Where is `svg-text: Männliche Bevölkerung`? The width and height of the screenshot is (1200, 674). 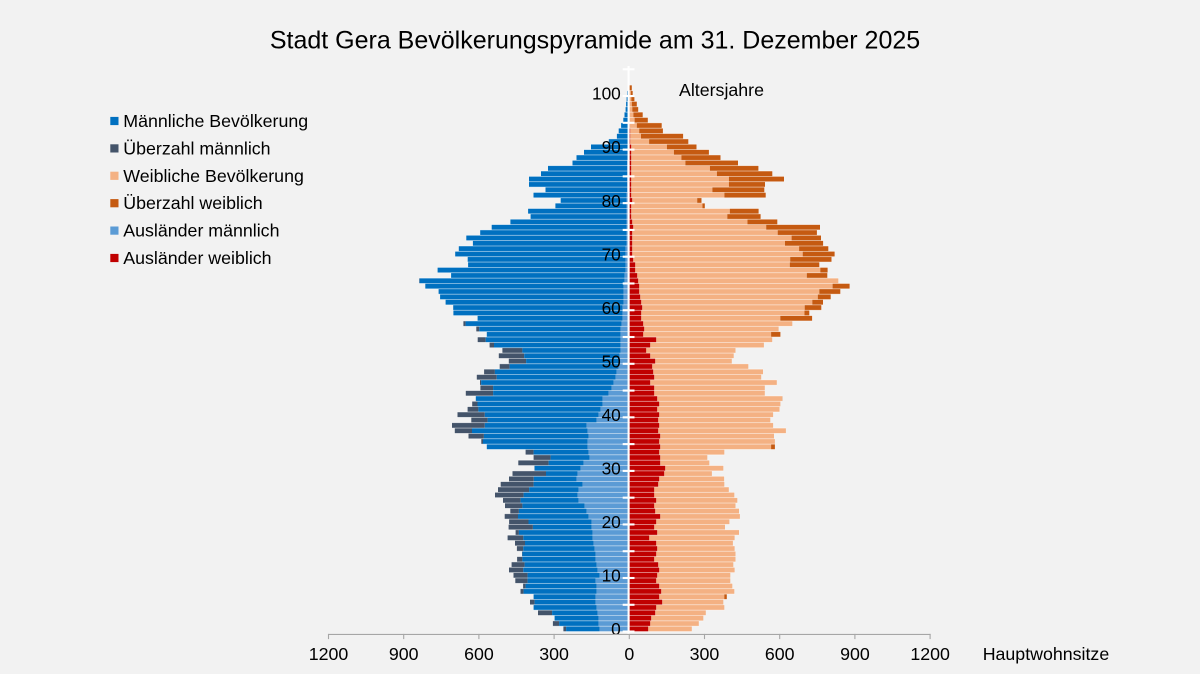
svg-text: Männliche Bevölkerung is located at coordinates (215, 121).